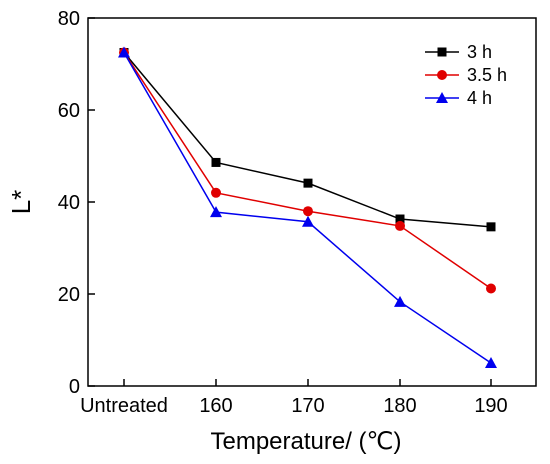 This screenshot has height=464, width=550. I want to click on x-tick-label: 160, so click(215, 406).